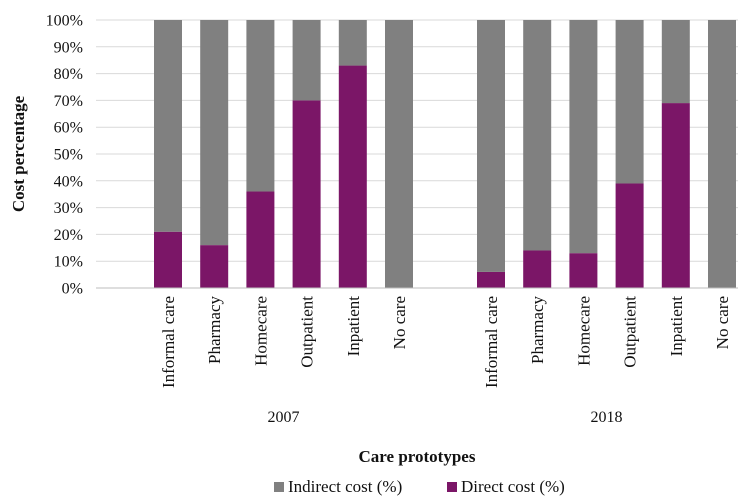 Image resolution: width=738 pixels, height=498 pixels. I want to click on y-tick-label: 60%, so click(68, 128).